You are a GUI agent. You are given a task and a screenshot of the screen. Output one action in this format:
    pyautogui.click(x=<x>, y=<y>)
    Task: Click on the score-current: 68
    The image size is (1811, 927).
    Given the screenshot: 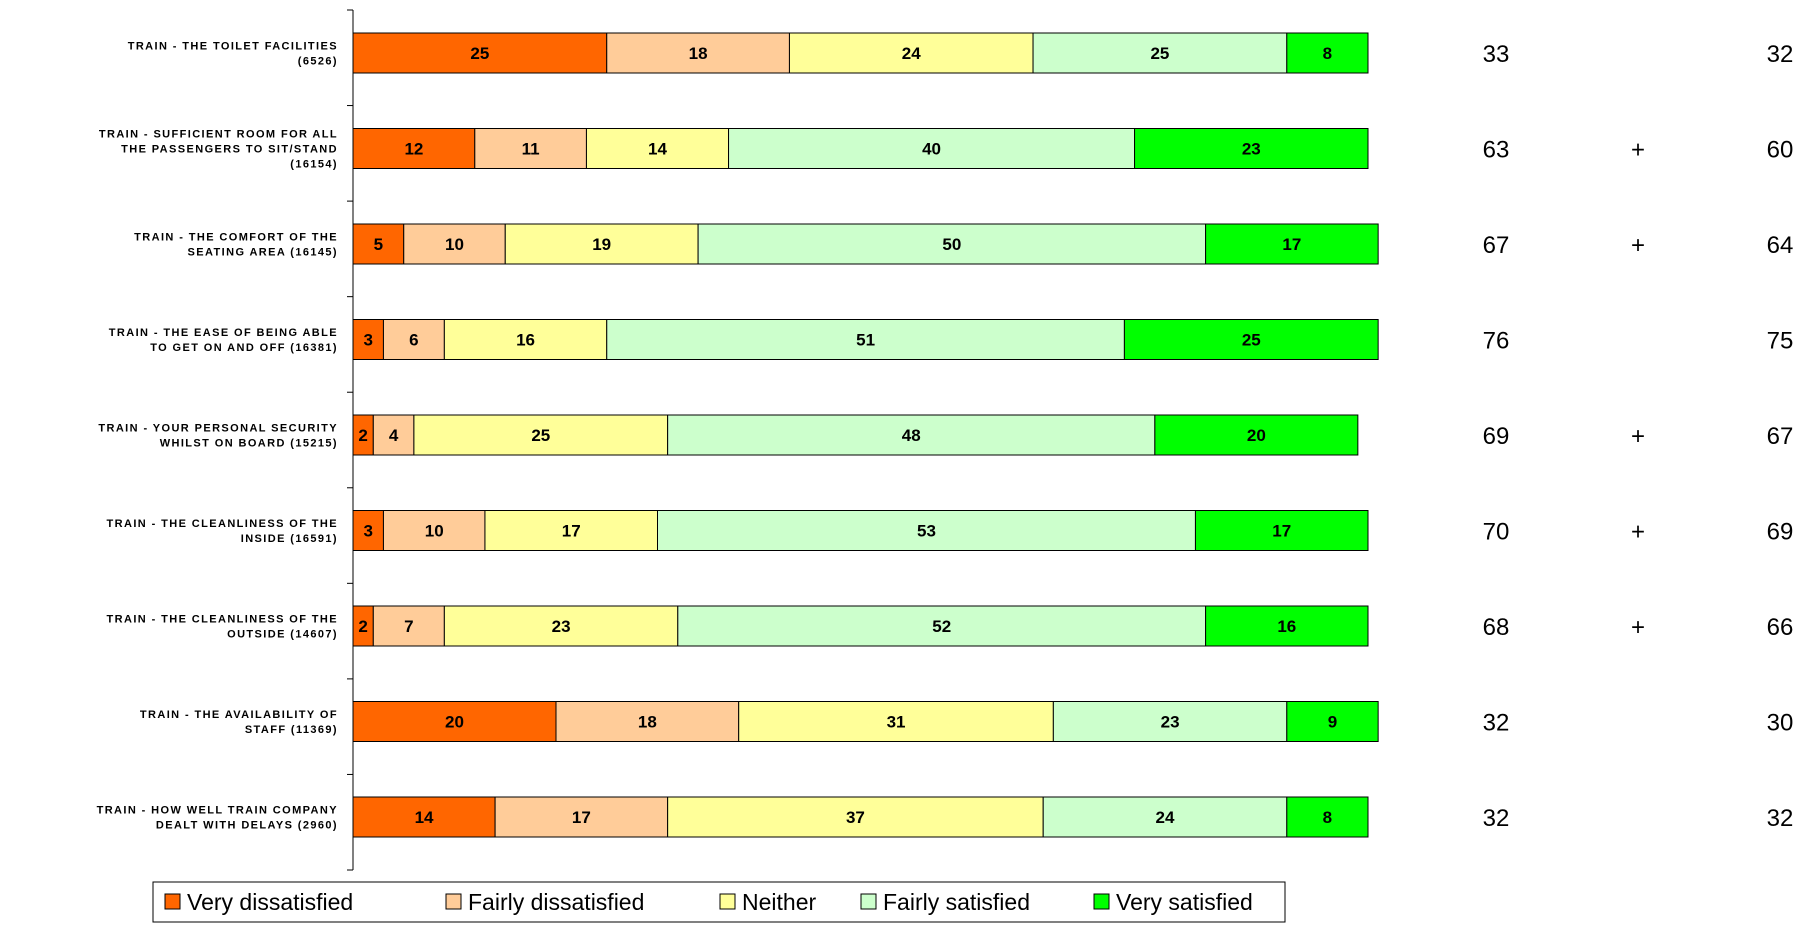 What is the action you would take?
    pyautogui.click(x=1496, y=627)
    